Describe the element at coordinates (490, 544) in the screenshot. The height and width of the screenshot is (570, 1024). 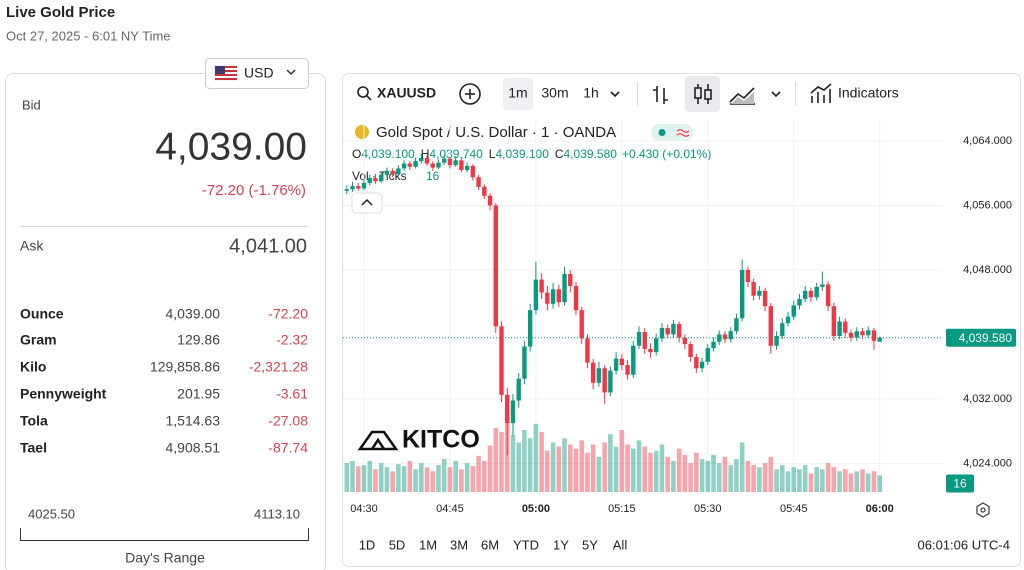
I see `range-button: 6M` at that location.